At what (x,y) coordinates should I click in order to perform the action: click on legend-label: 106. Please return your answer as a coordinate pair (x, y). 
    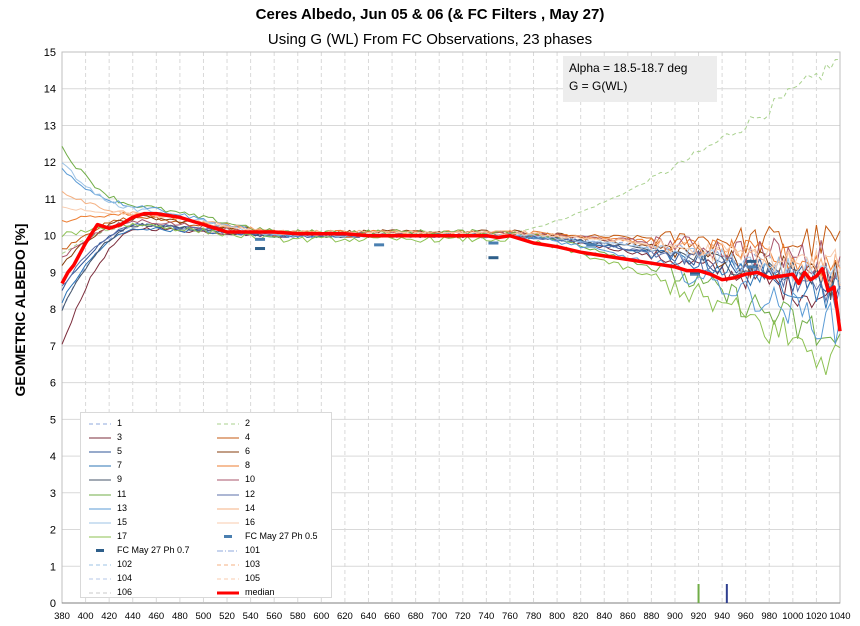
    Looking at the image, I should click on (125, 592).